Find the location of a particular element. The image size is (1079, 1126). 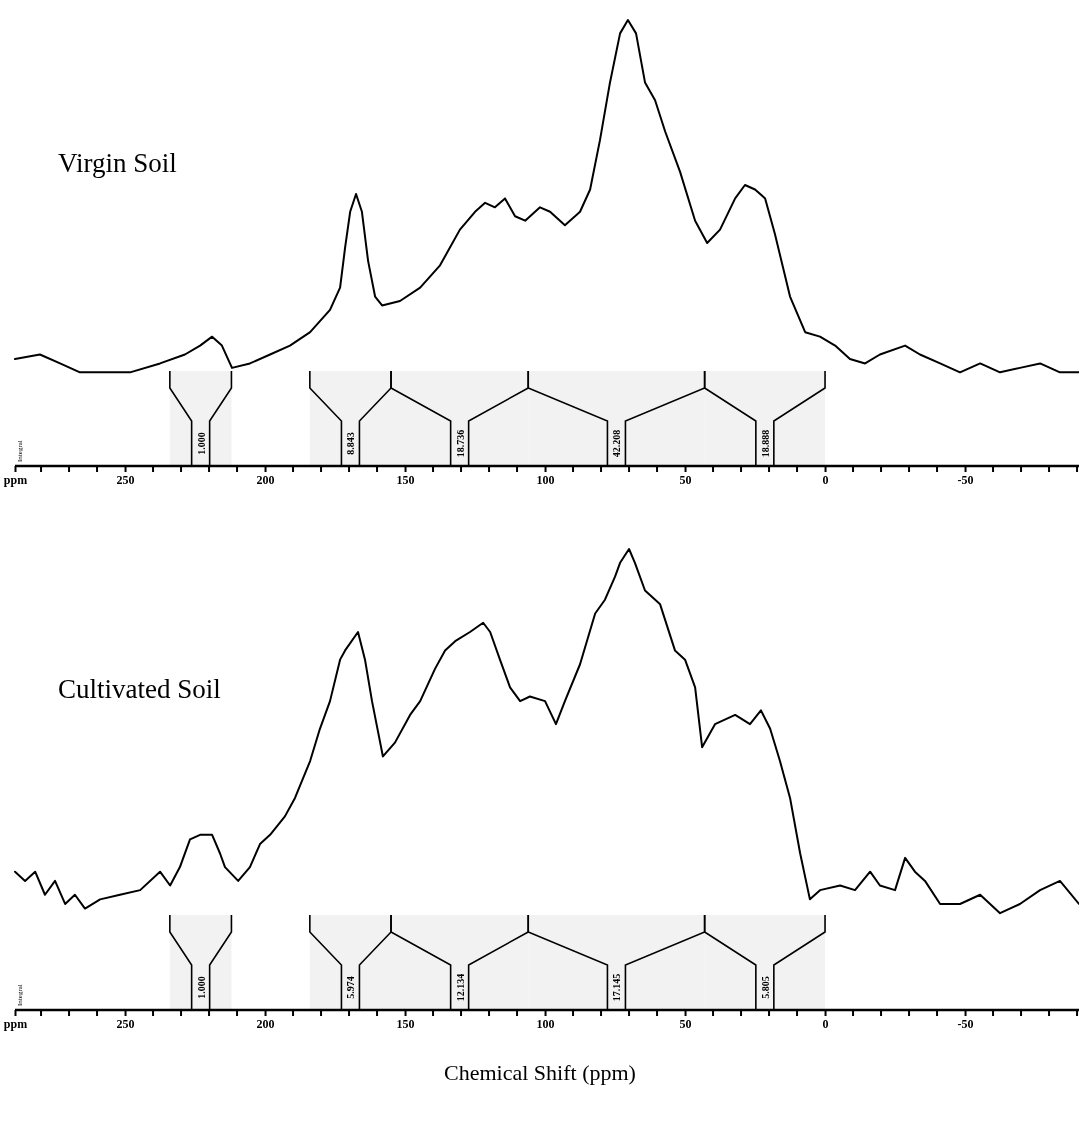

band-label: 5.805 is located at coordinates (765, 987).